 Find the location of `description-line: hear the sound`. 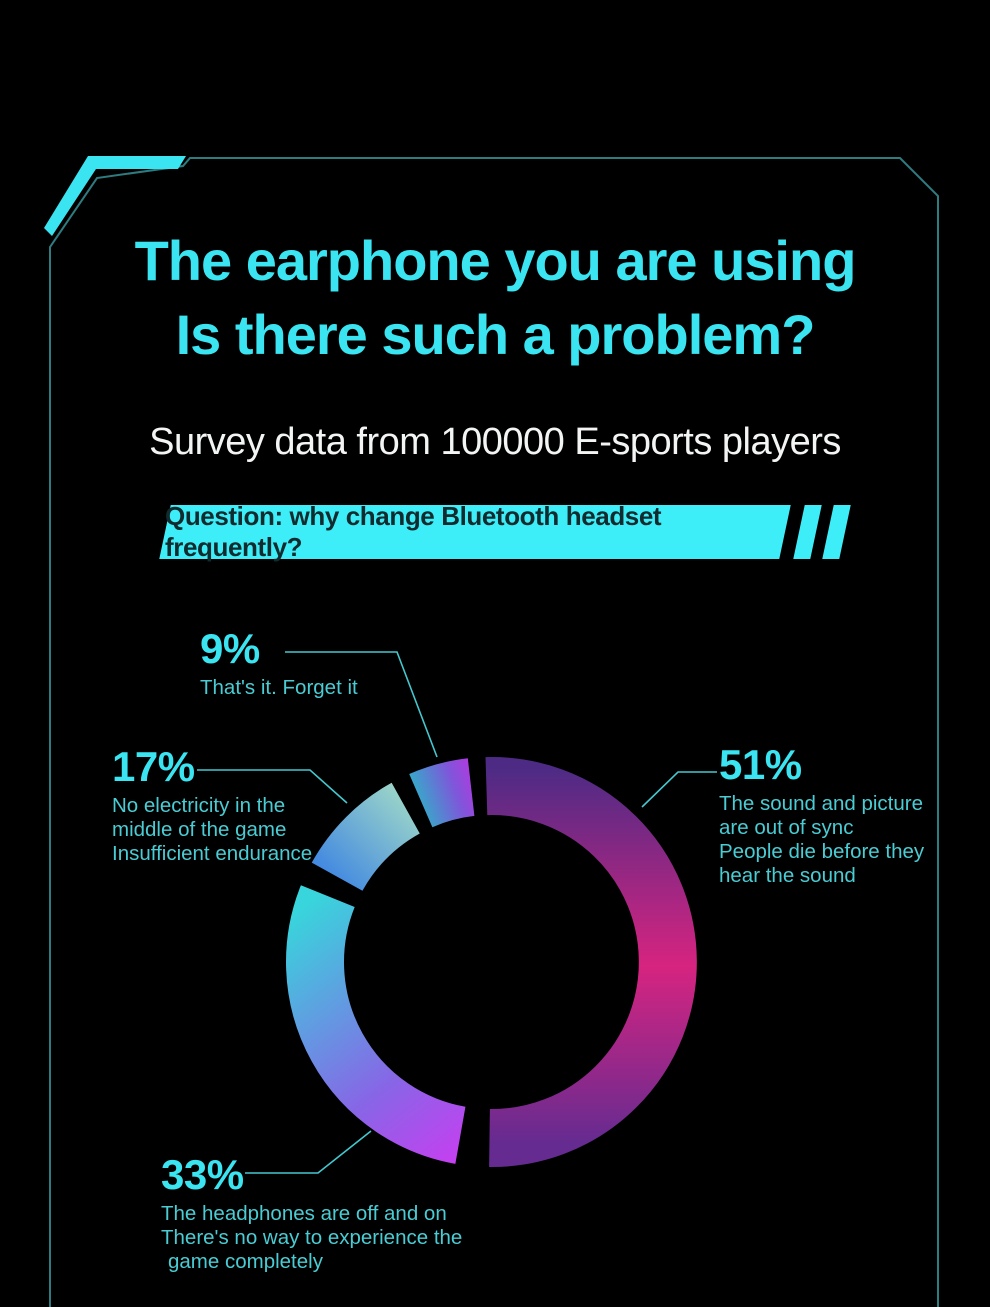

description-line: hear the sound is located at coordinates (787, 875).